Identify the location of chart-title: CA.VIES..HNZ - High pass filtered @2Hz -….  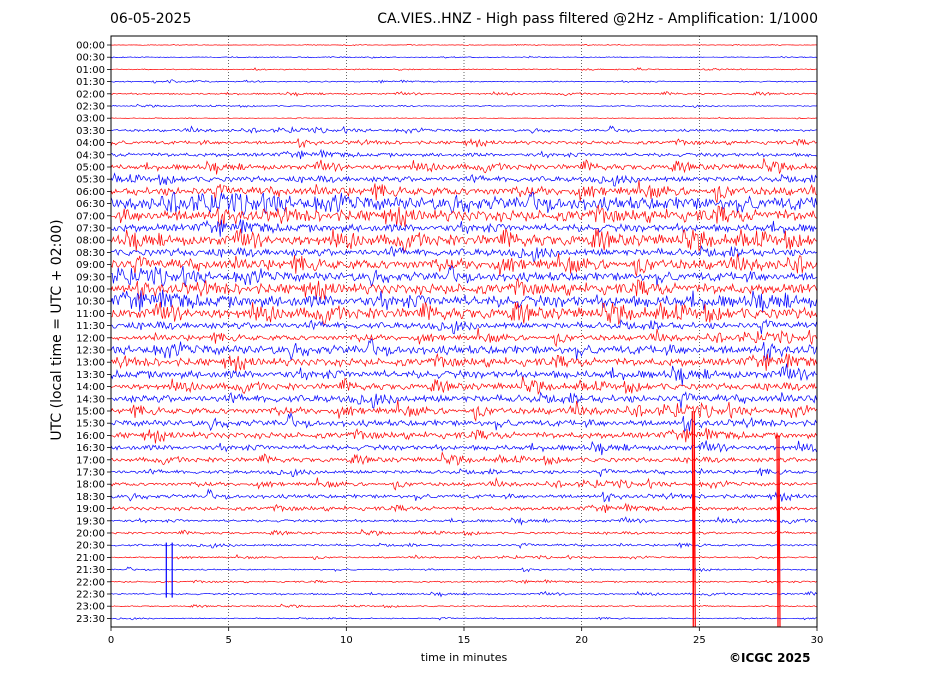
(597, 19).